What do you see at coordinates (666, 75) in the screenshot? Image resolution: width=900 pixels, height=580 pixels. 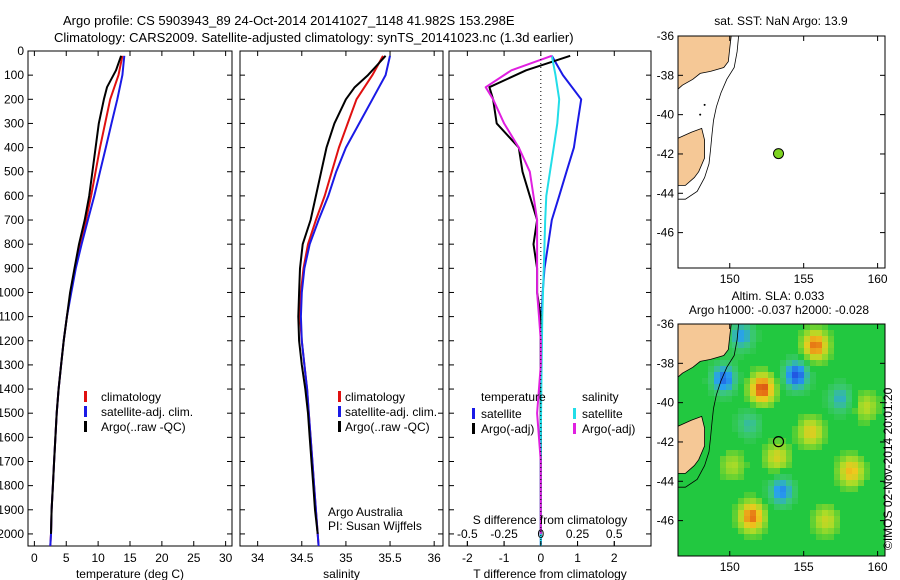 I see `y-tick-label: -38` at bounding box center [666, 75].